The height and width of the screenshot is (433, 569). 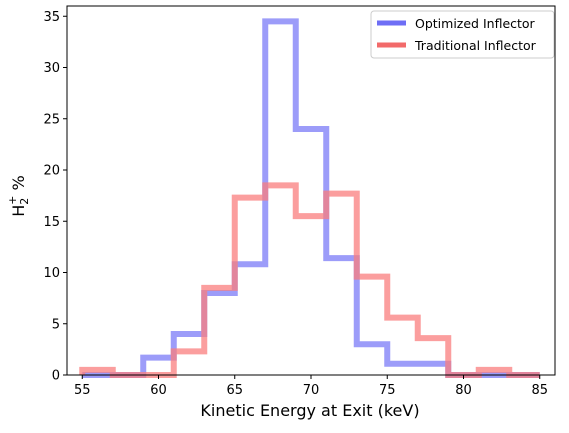 I want to click on x-tick-label: 60, so click(x=158, y=390).